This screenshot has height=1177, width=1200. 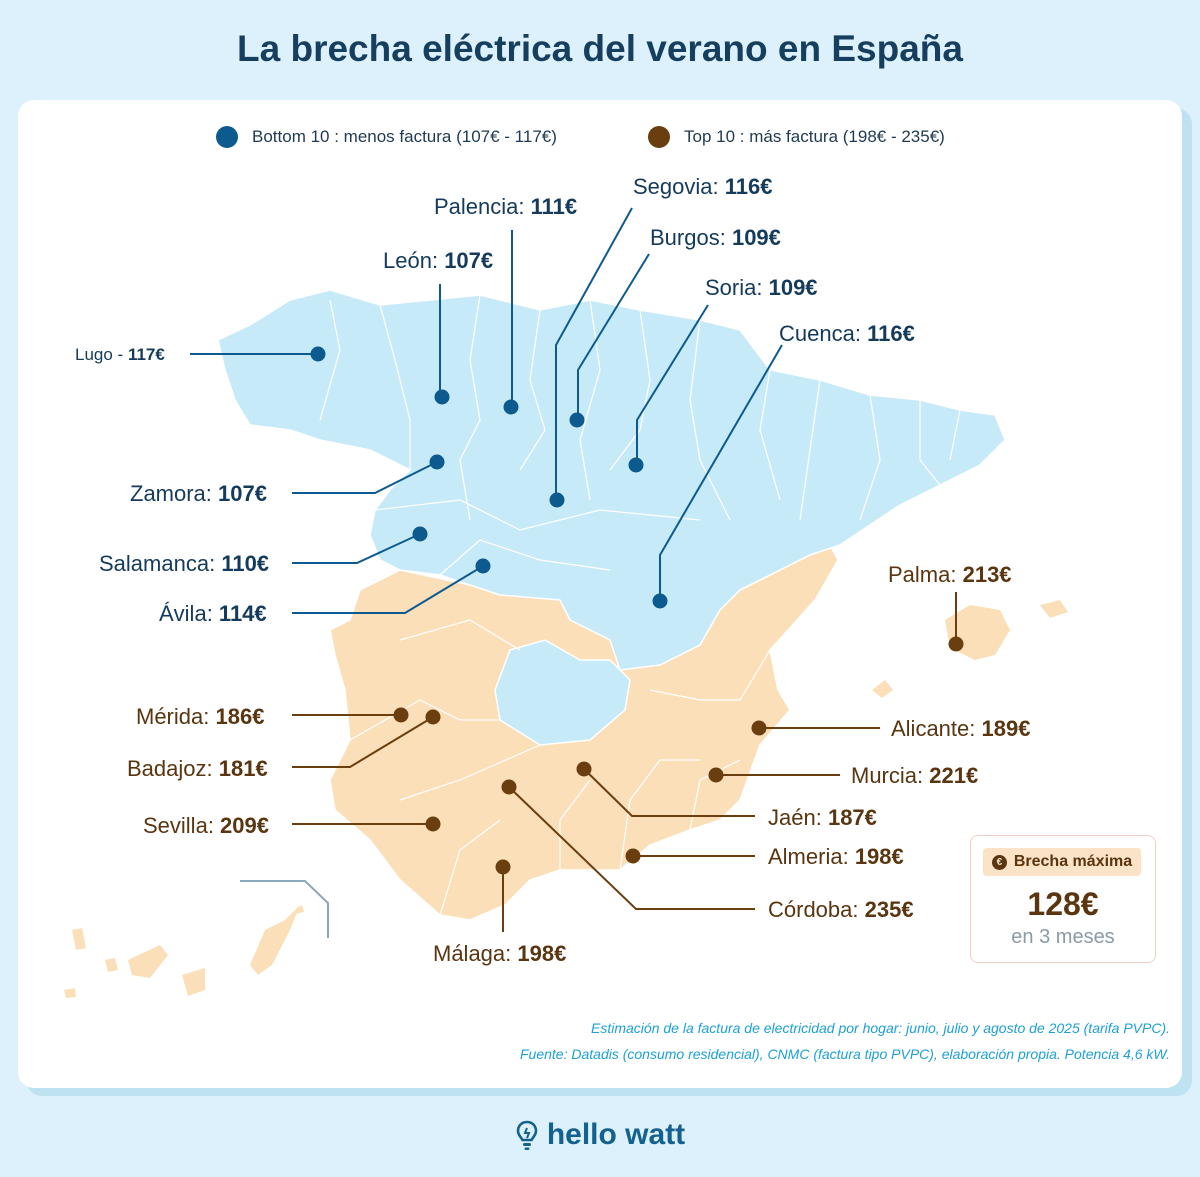 What do you see at coordinates (198, 493) in the screenshot?
I see `label-zamora: Zamora: 107€` at bounding box center [198, 493].